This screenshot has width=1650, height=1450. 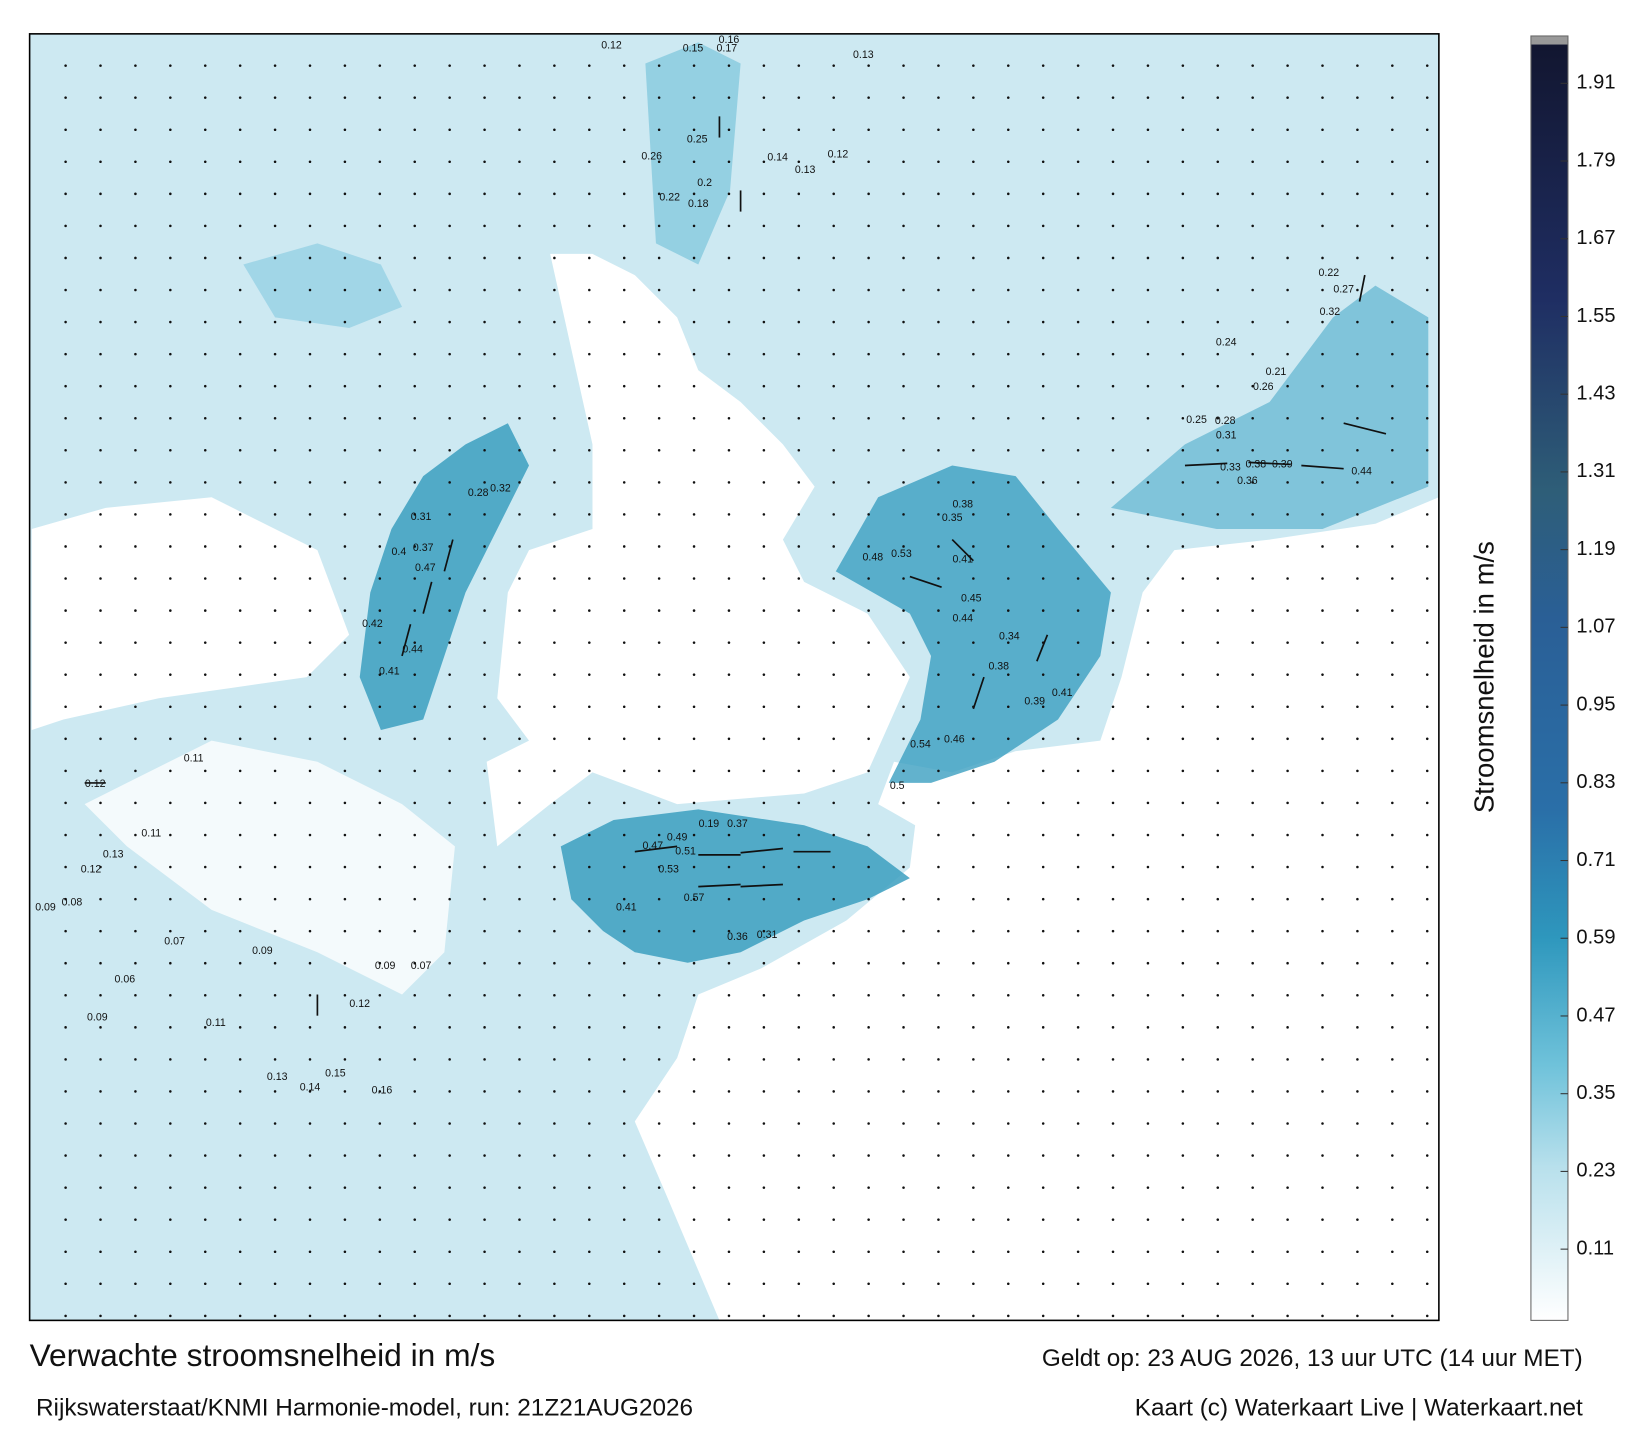 What do you see at coordinates (1042, 648) in the screenshot?
I see `current-arrow` at bounding box center [1042, 648].